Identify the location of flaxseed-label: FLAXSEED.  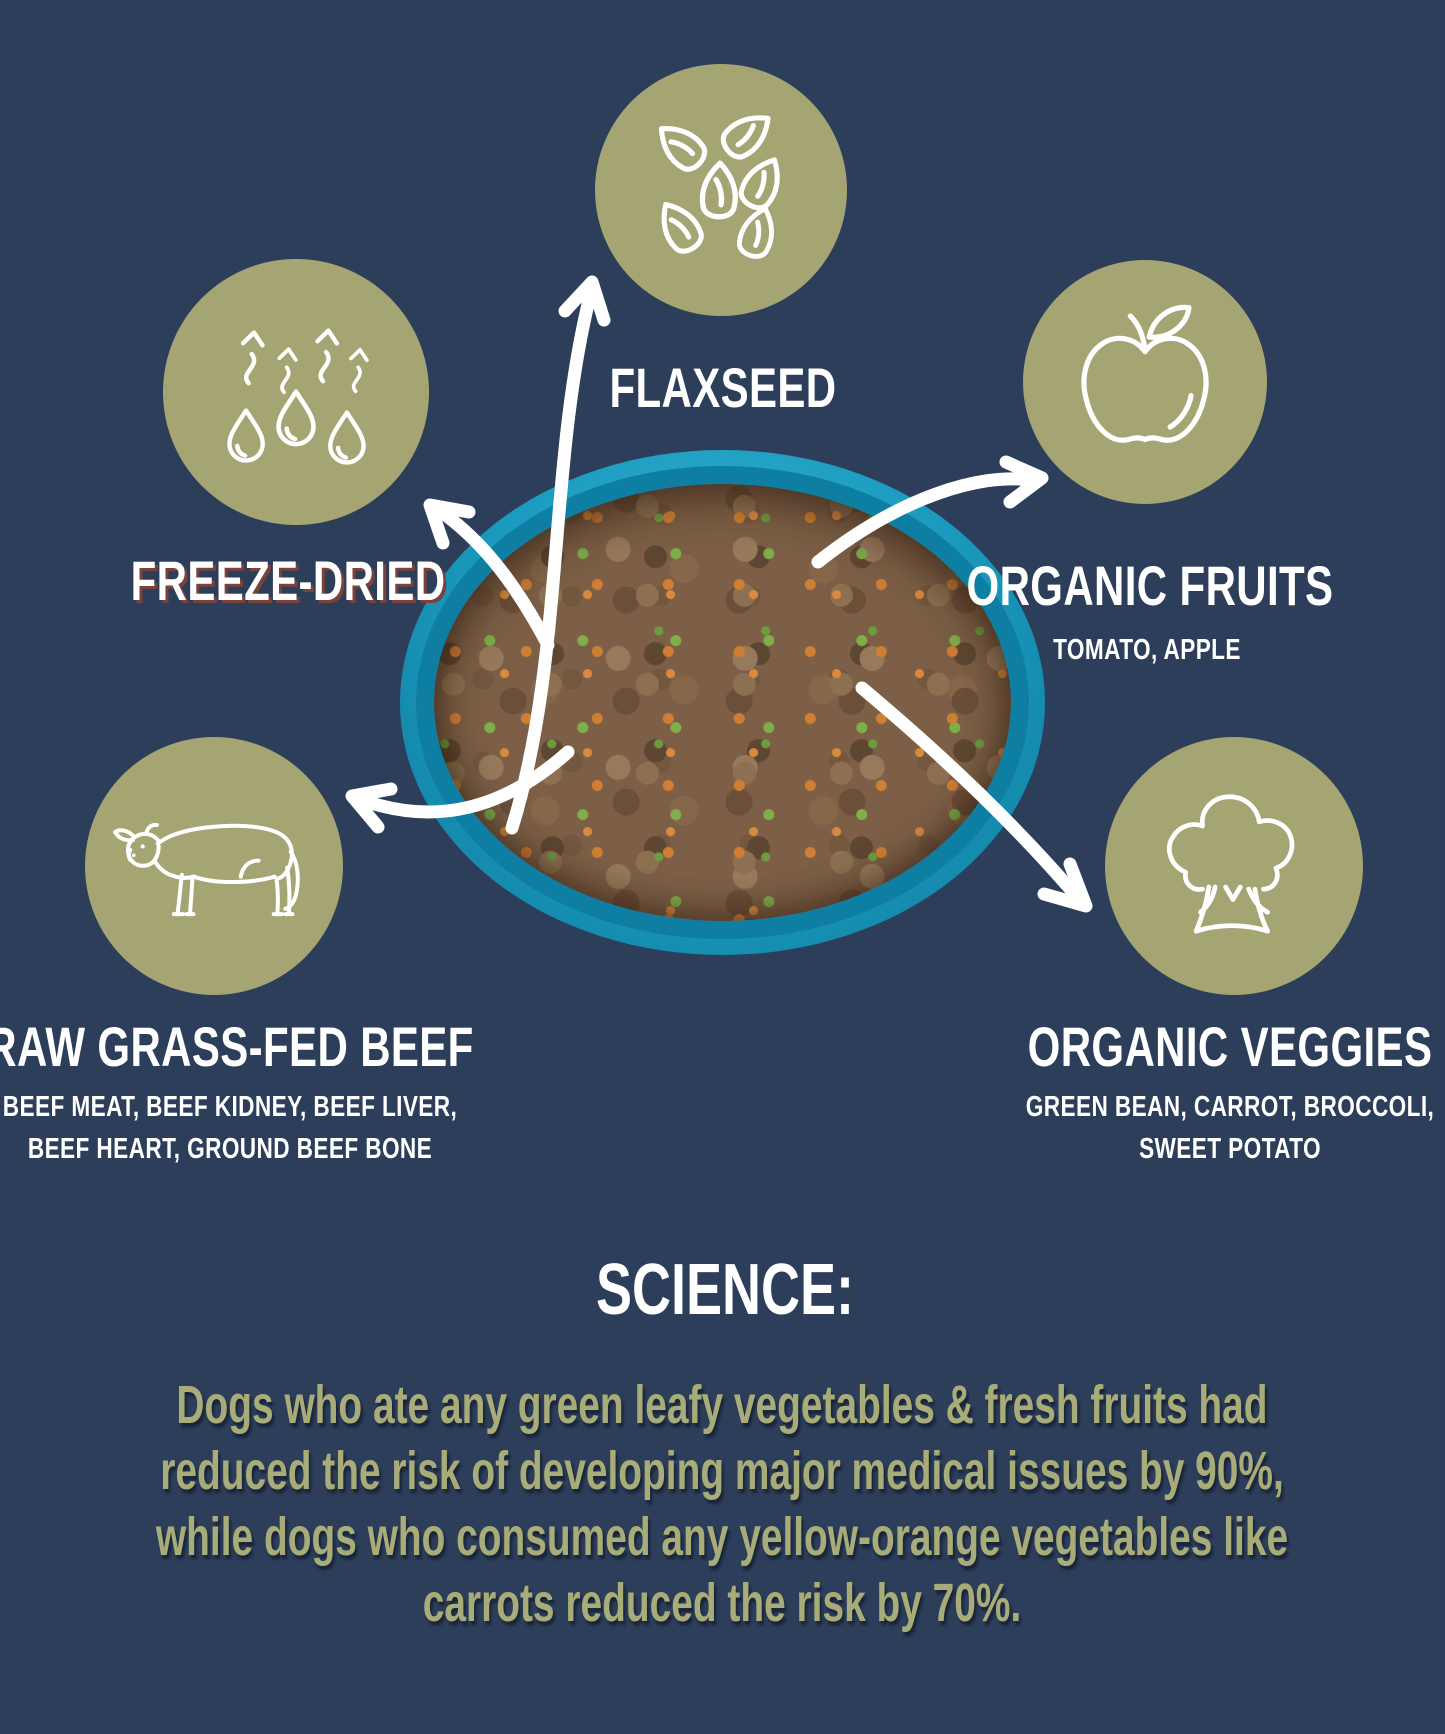
(723, 387).